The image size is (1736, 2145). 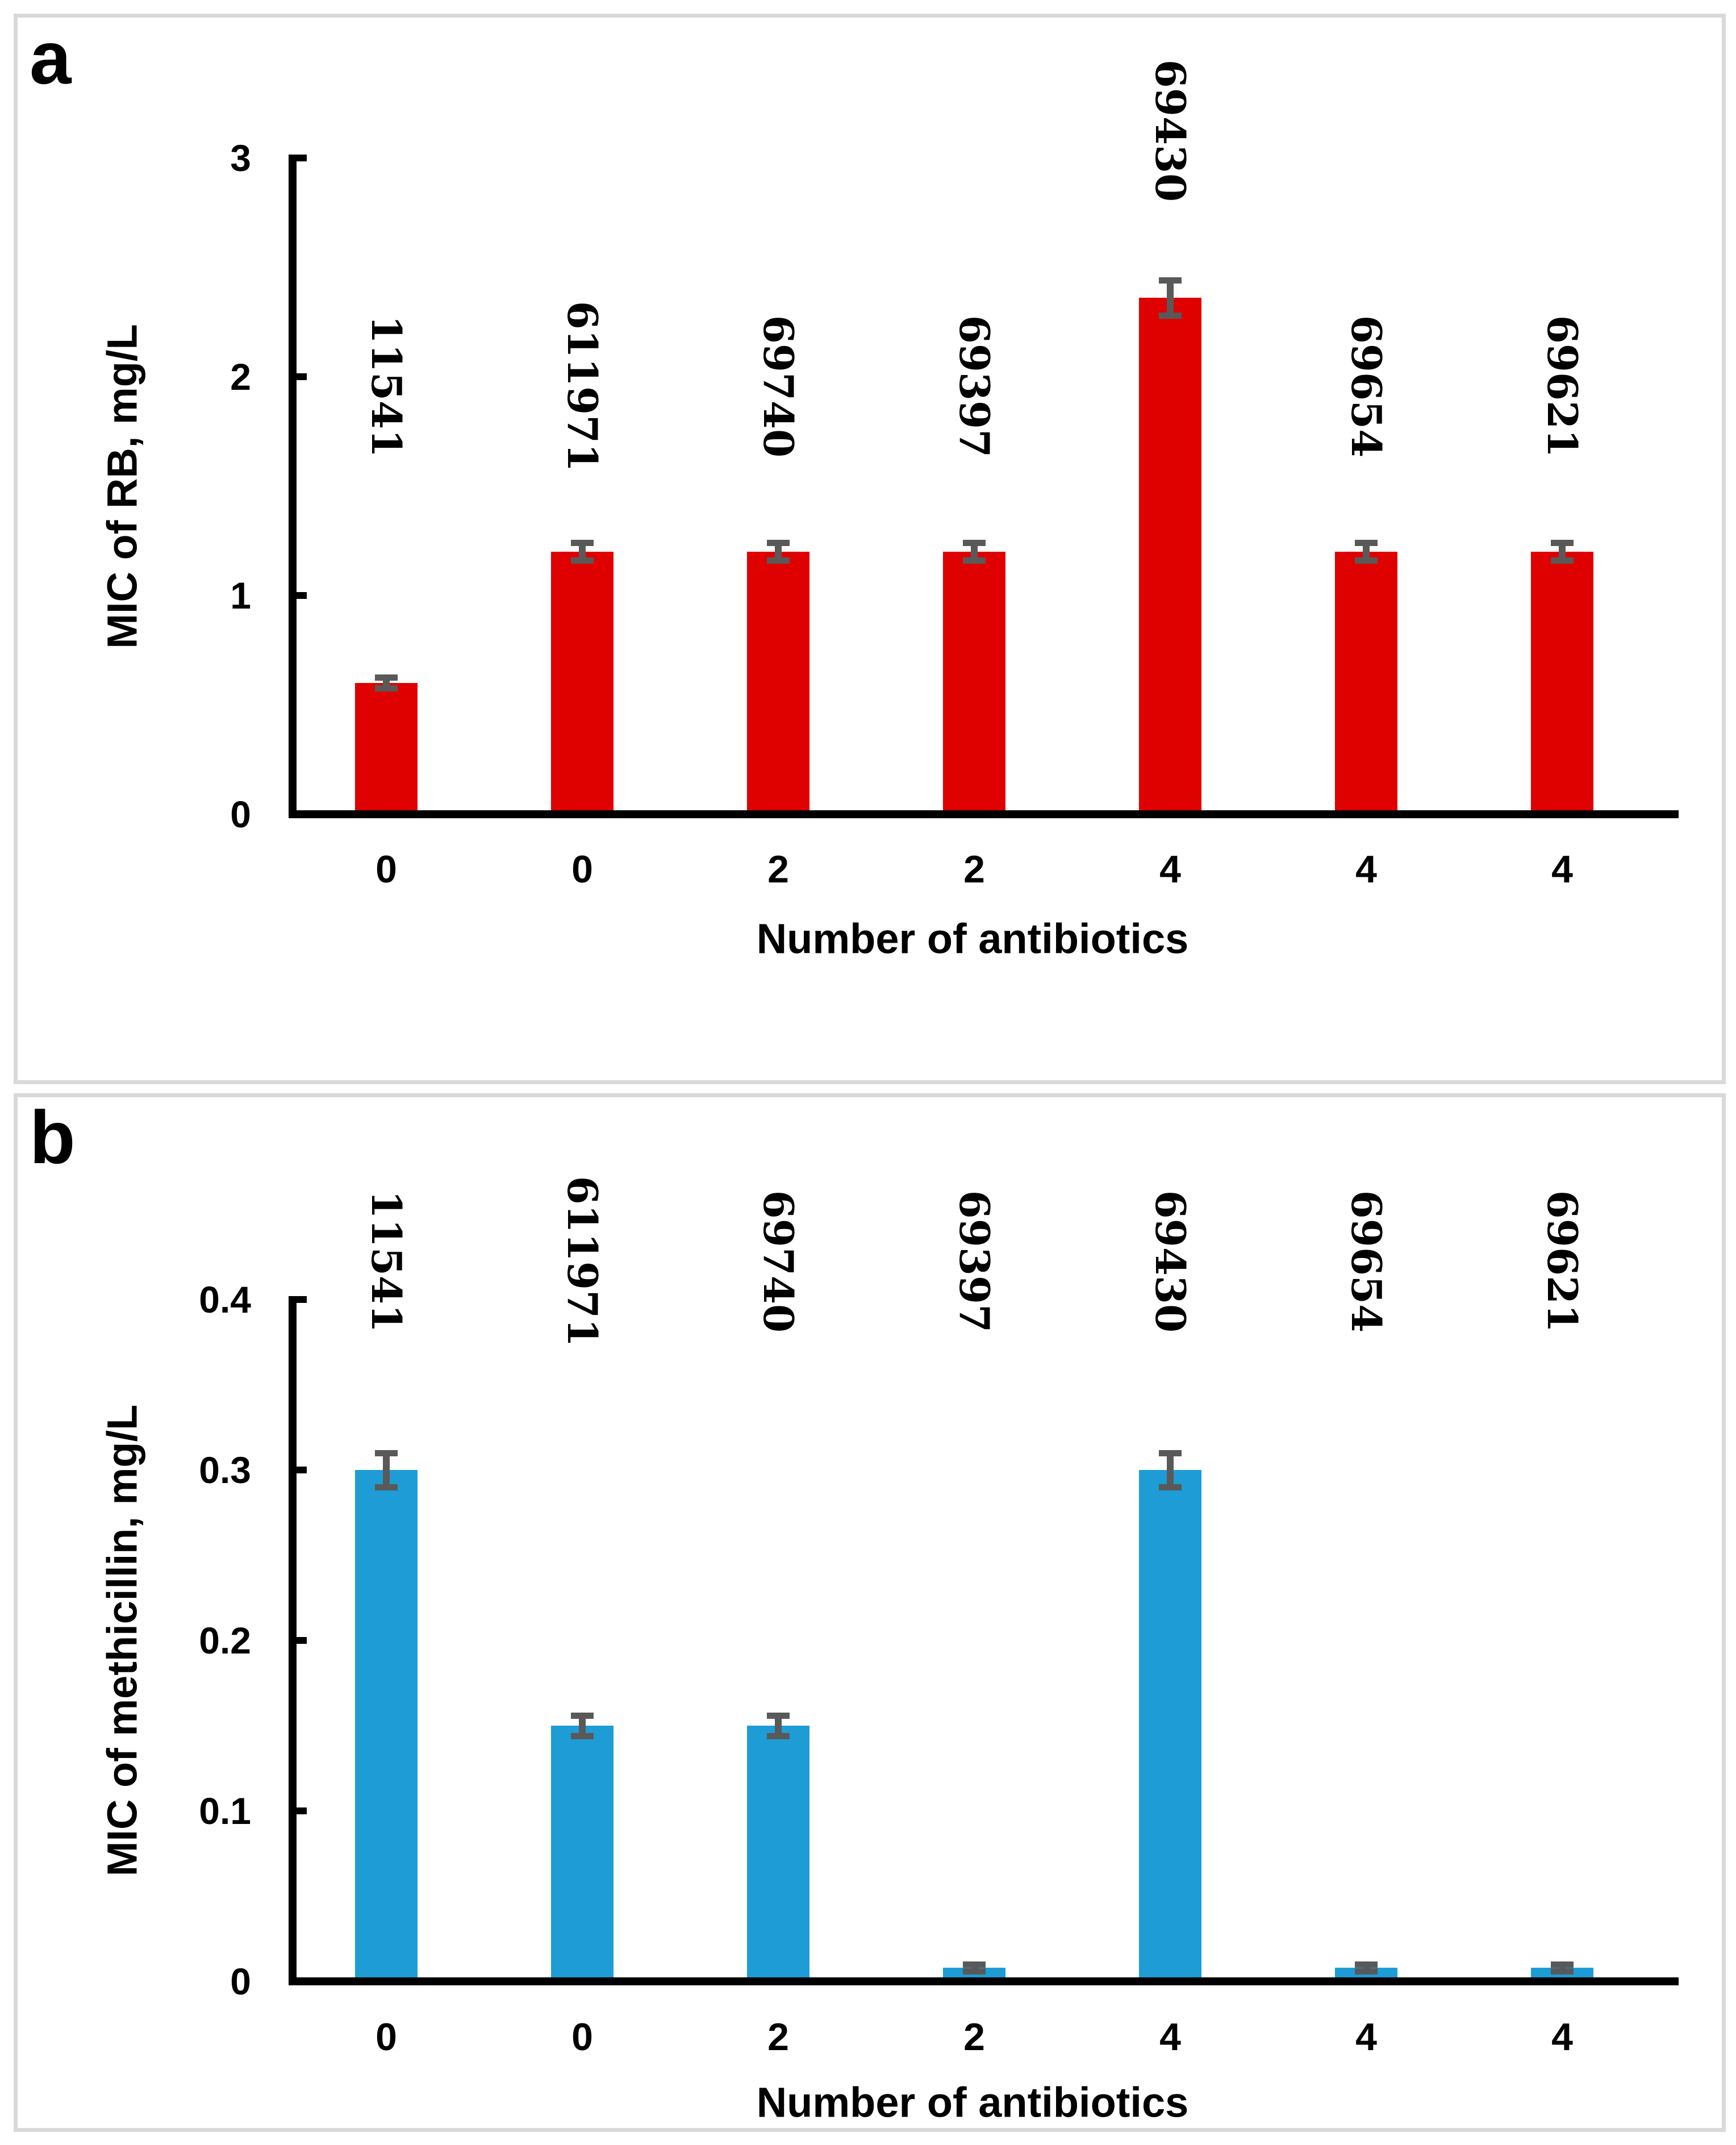 I want to click on y-tick-label: 0.1, so click(x=225, y=1811).